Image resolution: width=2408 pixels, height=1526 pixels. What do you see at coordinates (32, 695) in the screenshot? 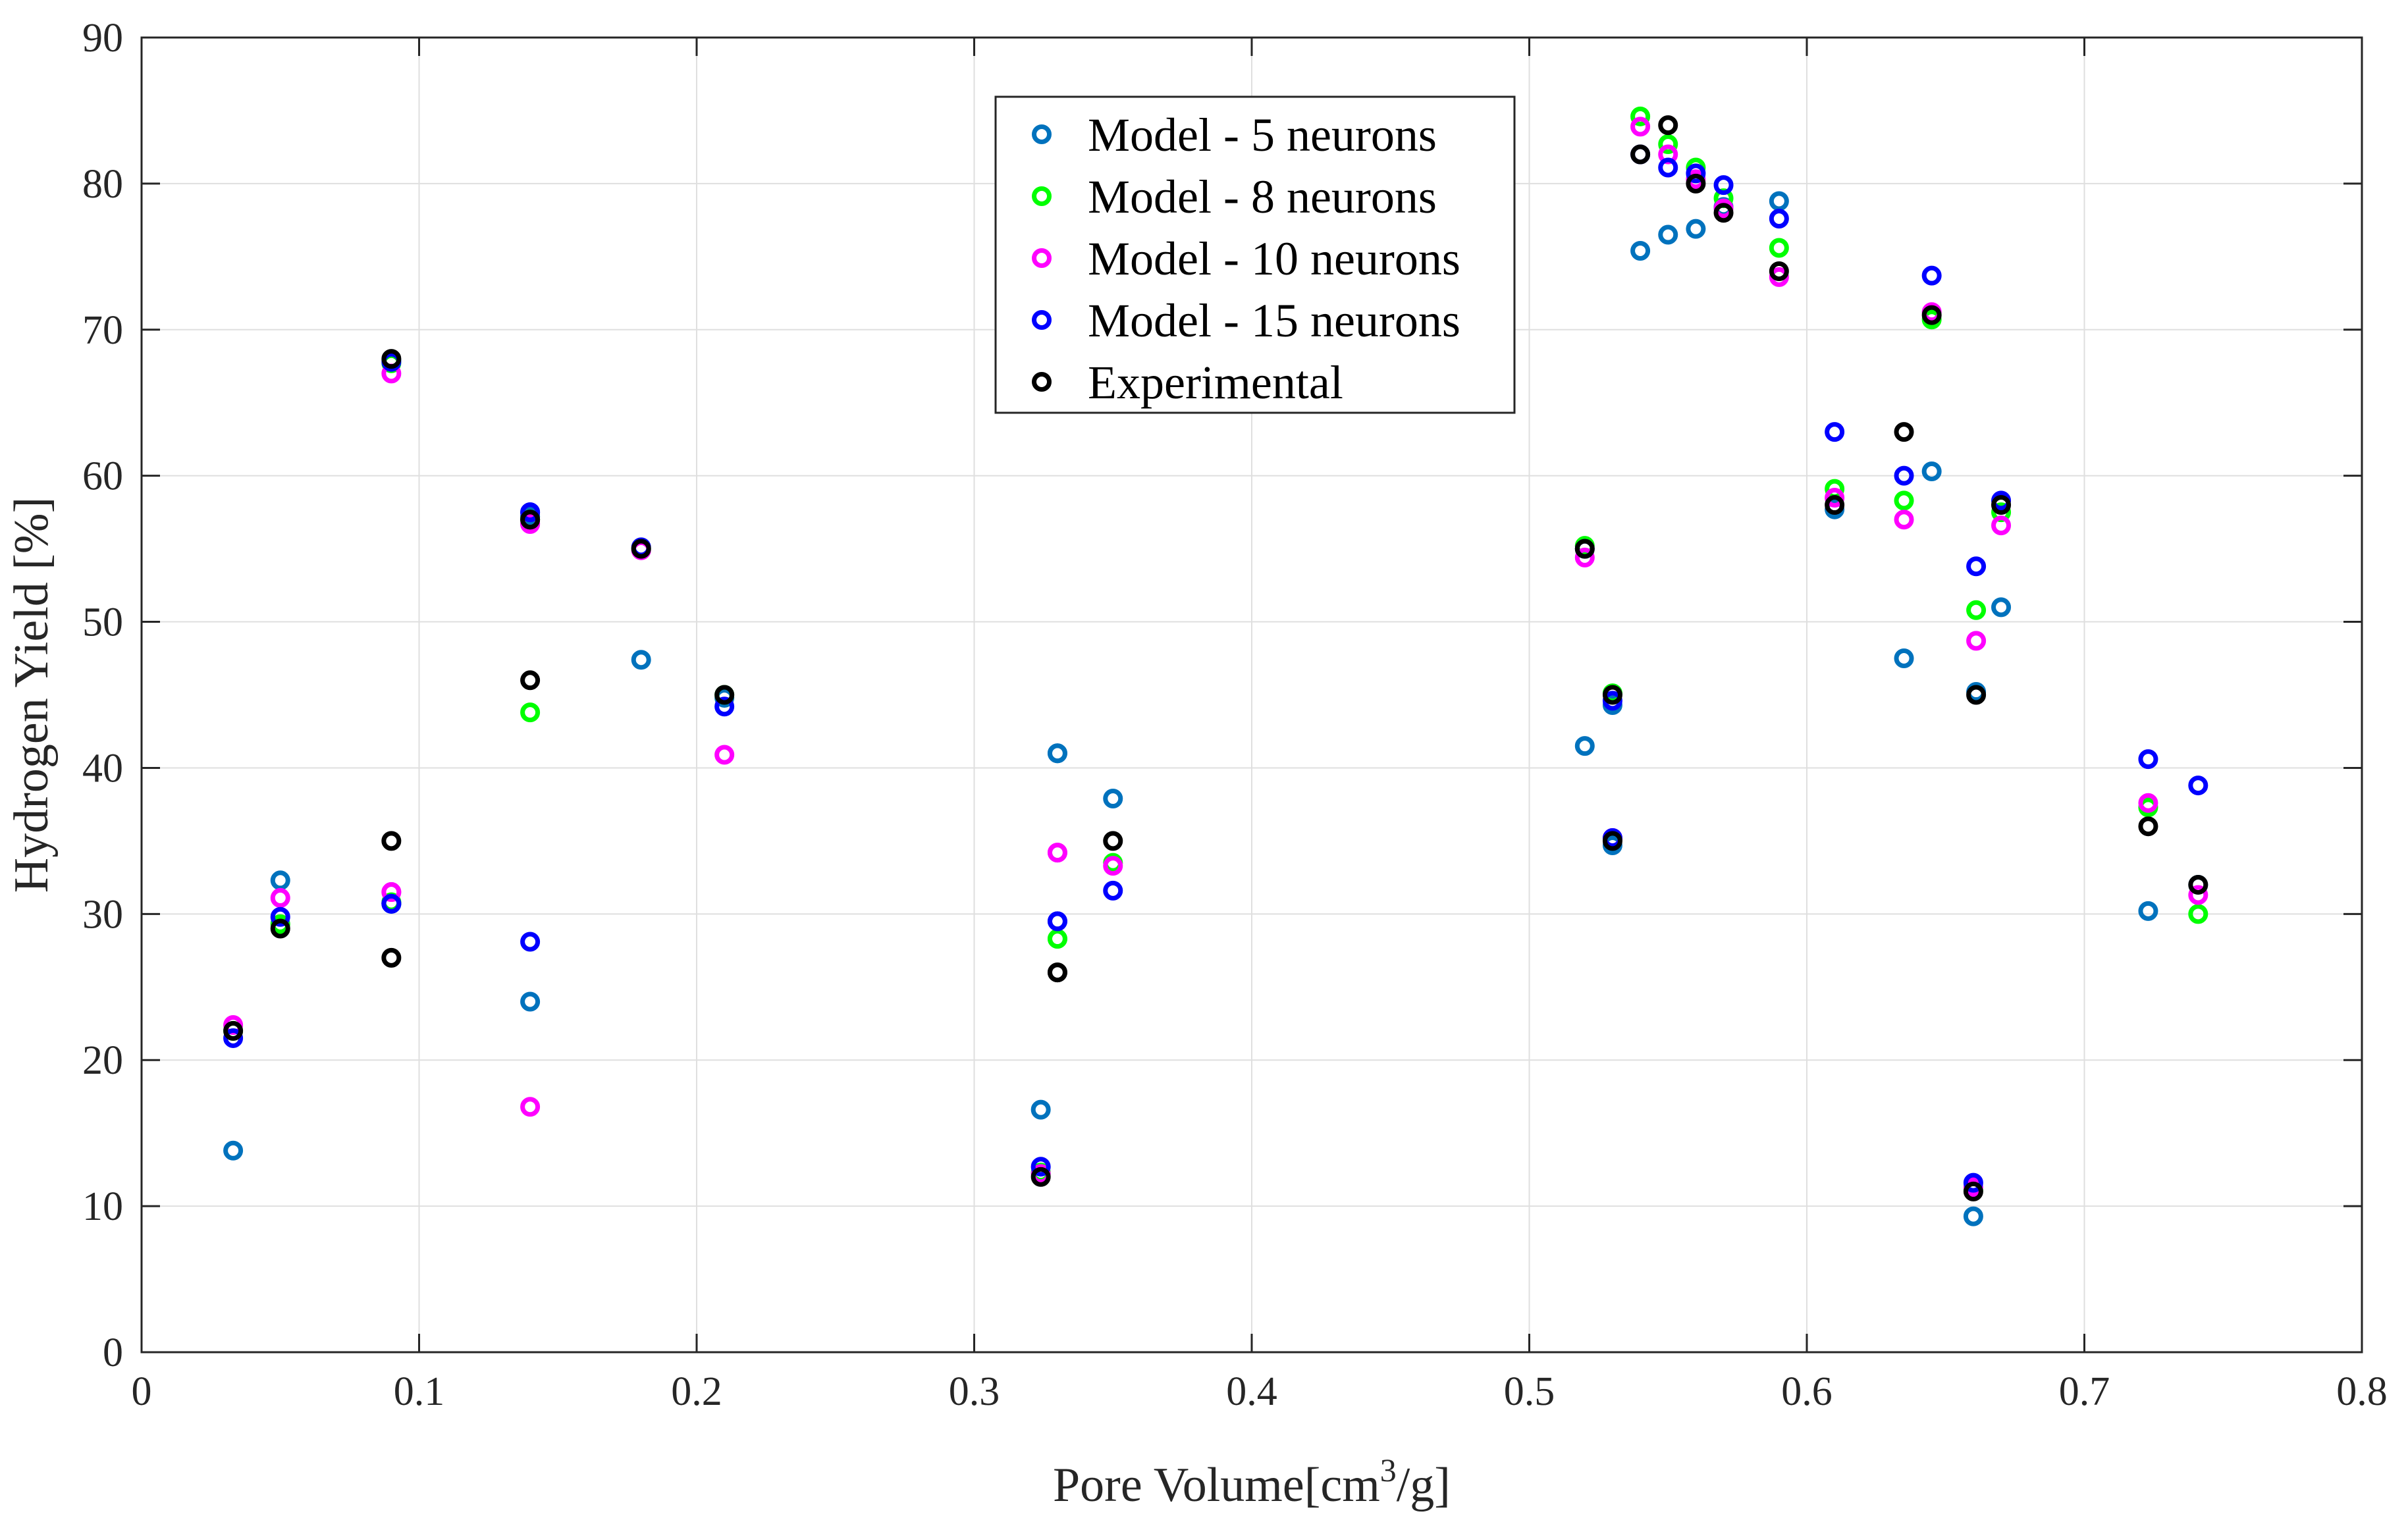
I see `y-axis-label: Hydrogen Yield [%]` at bounding box center [32, 695].